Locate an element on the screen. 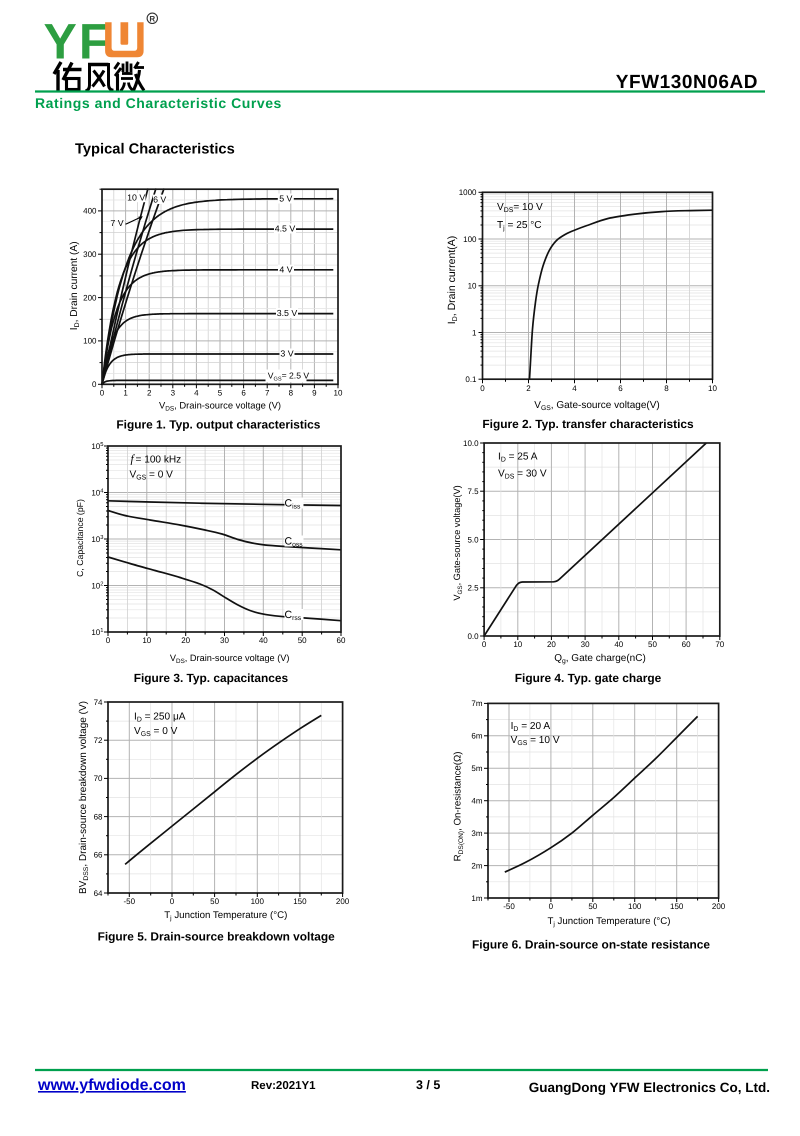 The height and width of the screenshot is (1136, 800). svg-text: 4.5 V is located at coordinates (285, 229).